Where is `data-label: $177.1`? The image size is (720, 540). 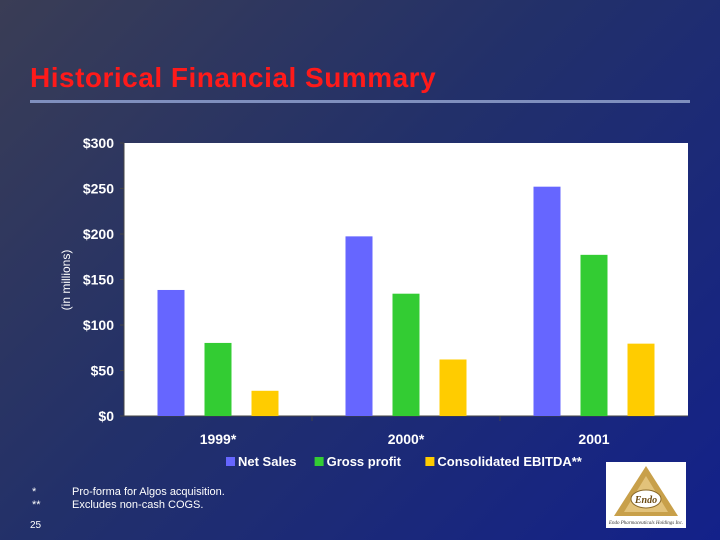
data-label: $177.1 is located at coordinates (606, 238).